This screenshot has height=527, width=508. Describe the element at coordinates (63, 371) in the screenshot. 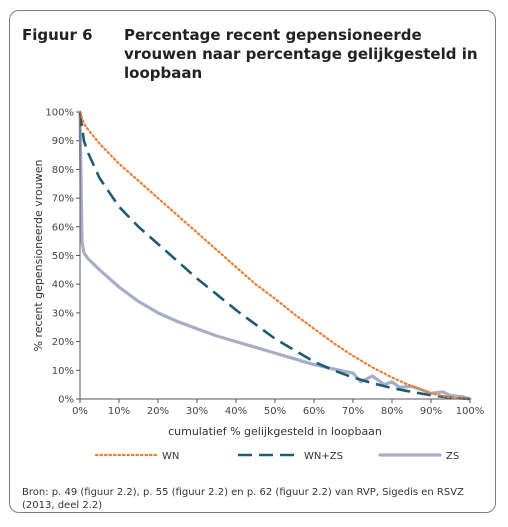

I see `y-tick-label: 10%` at that location.